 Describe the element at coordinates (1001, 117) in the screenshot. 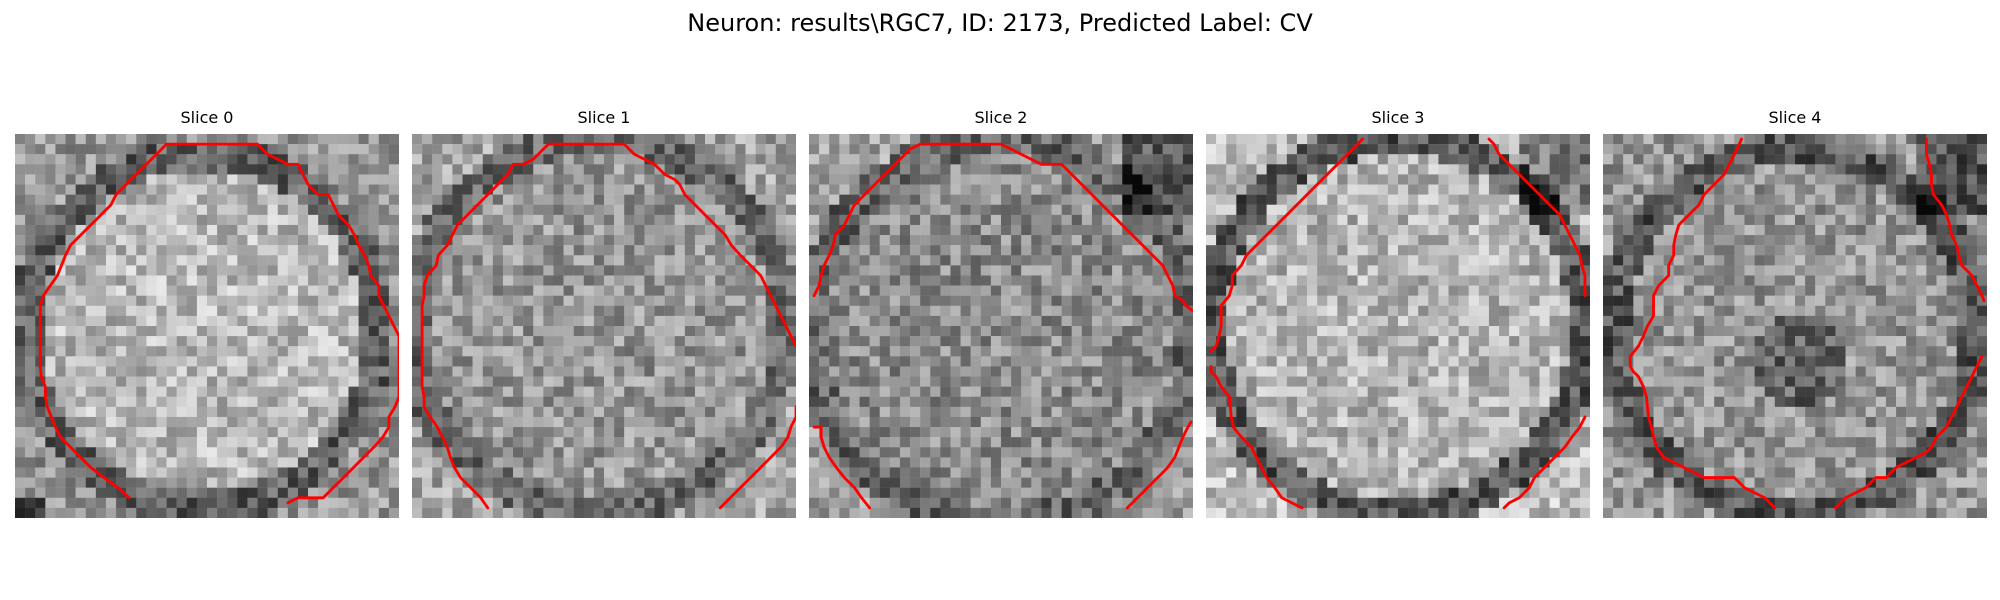

I see `slice-title-2: Slice 2` at that location.